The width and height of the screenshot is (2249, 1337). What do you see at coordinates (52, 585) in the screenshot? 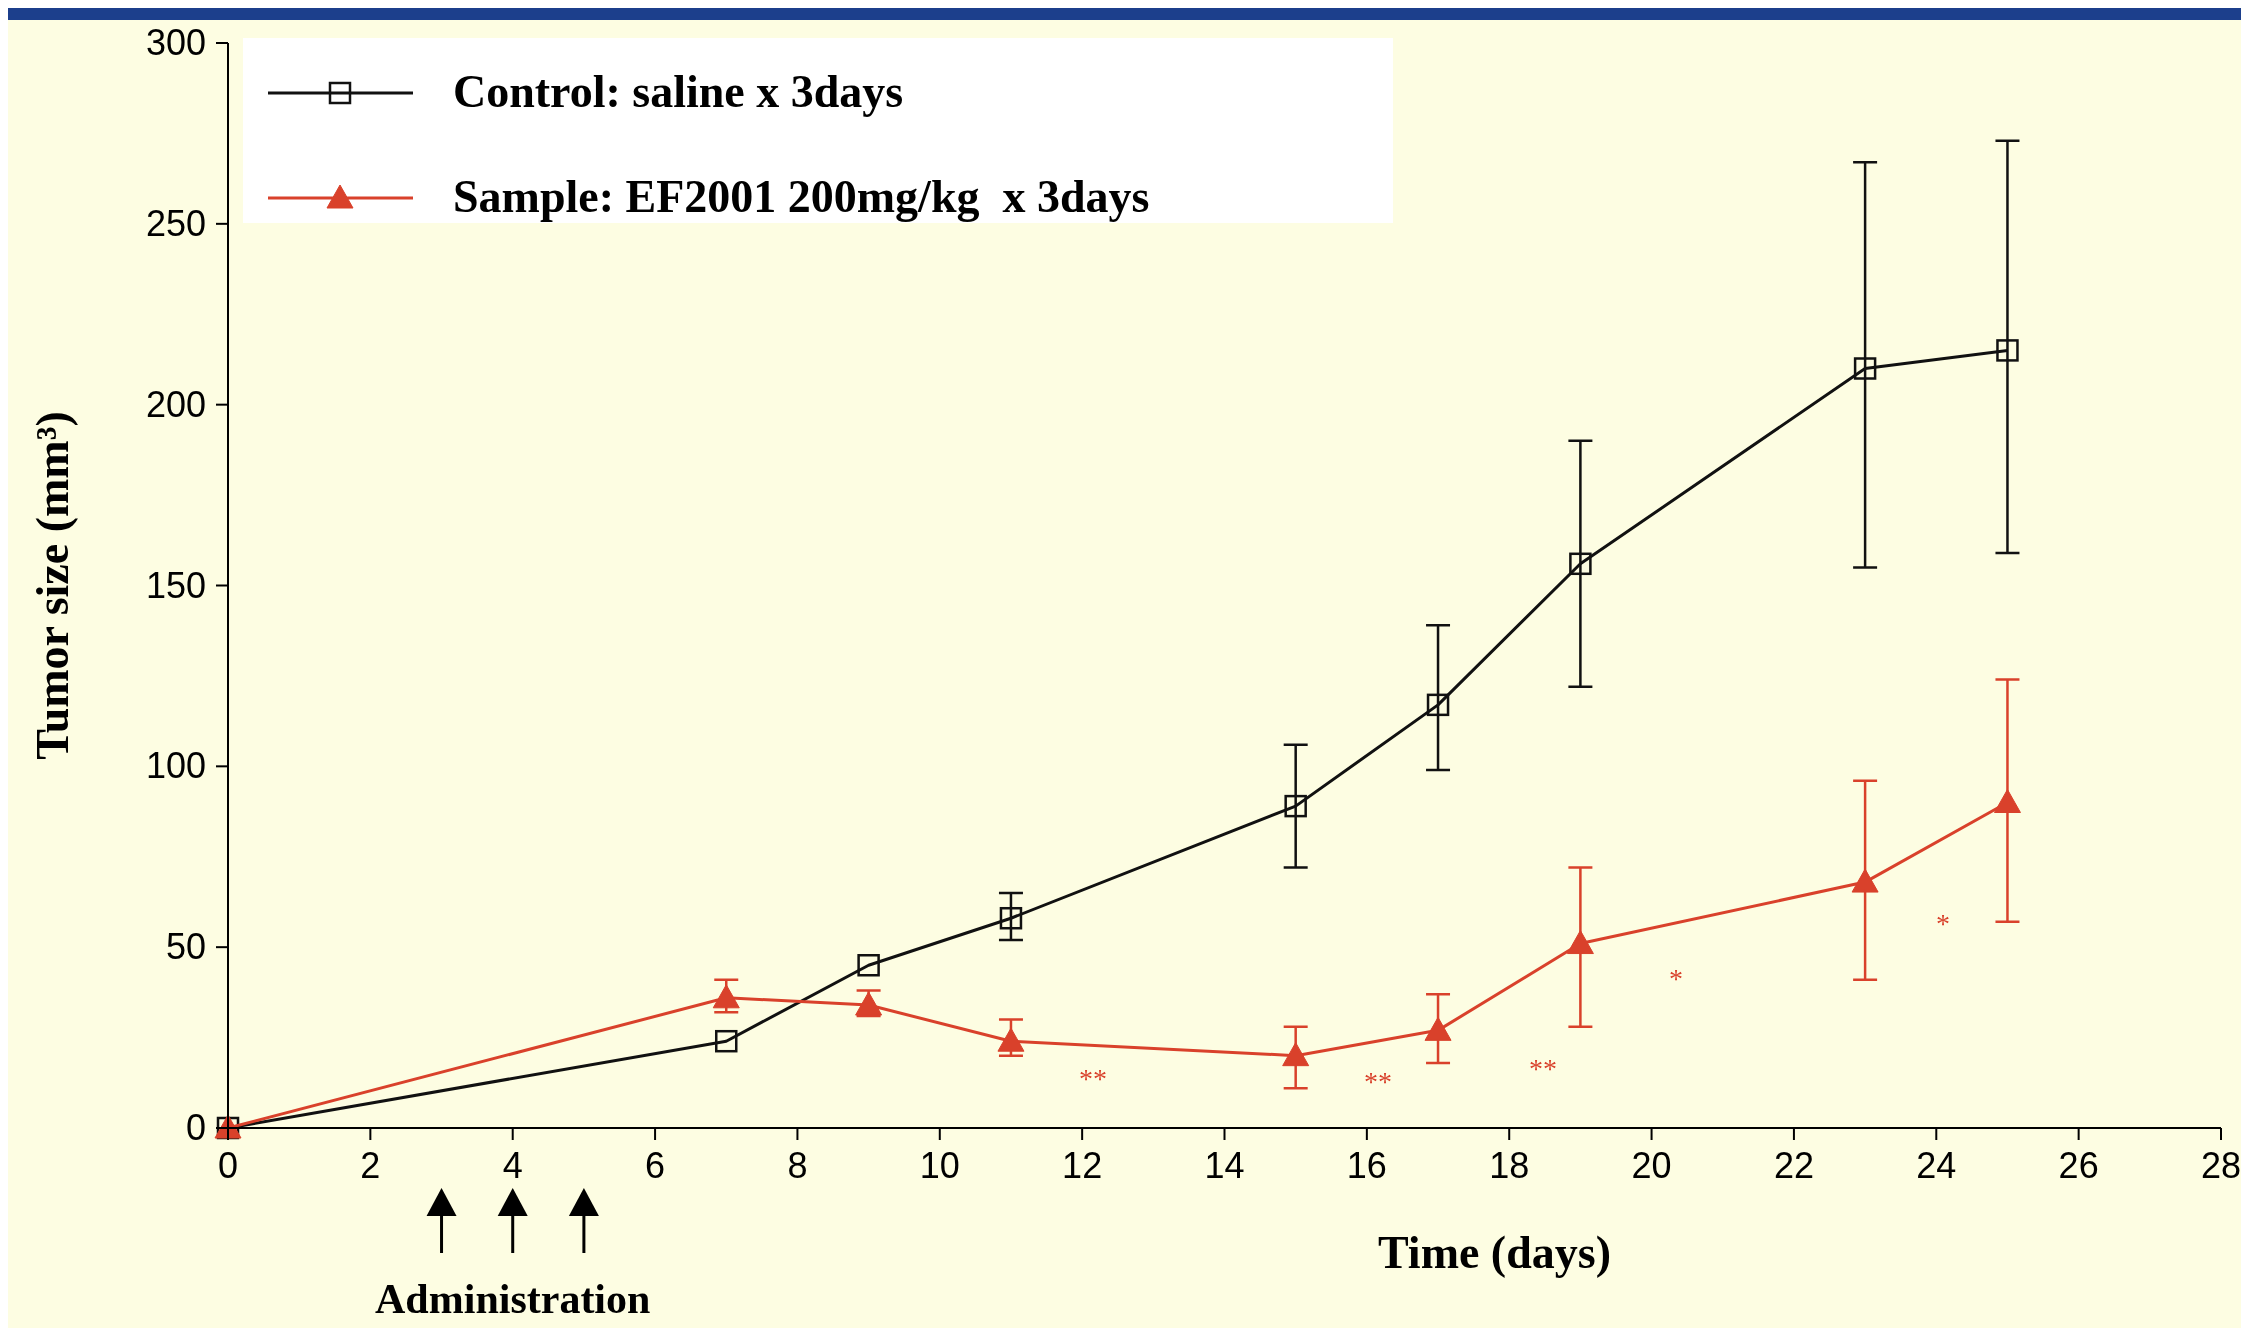
I see `y-axis-title: Tumor size (mm³)` at bounding box center [52, 585].